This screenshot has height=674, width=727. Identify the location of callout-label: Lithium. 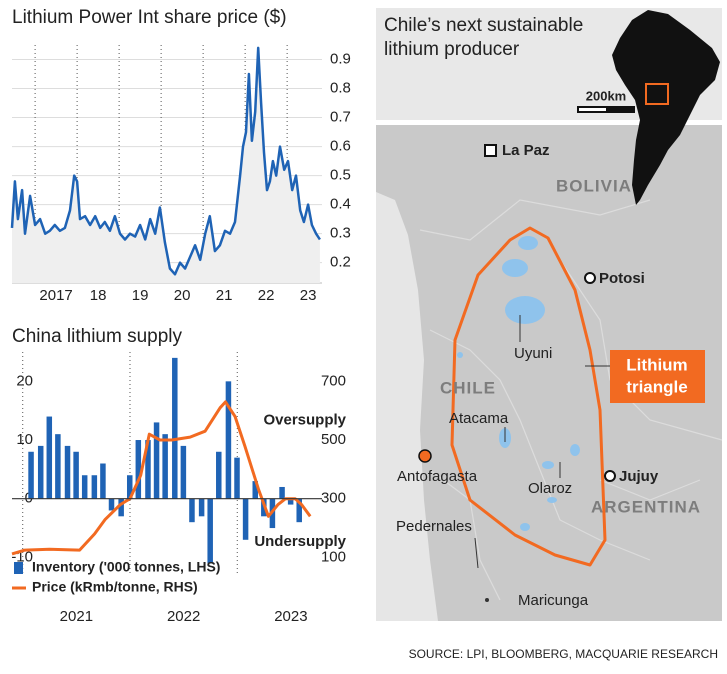
(656, 364).